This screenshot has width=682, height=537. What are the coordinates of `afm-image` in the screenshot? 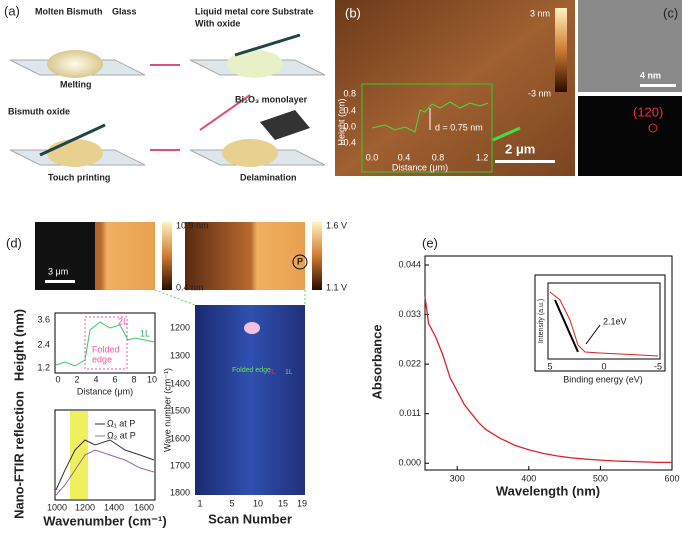 It's located at (455, 88).